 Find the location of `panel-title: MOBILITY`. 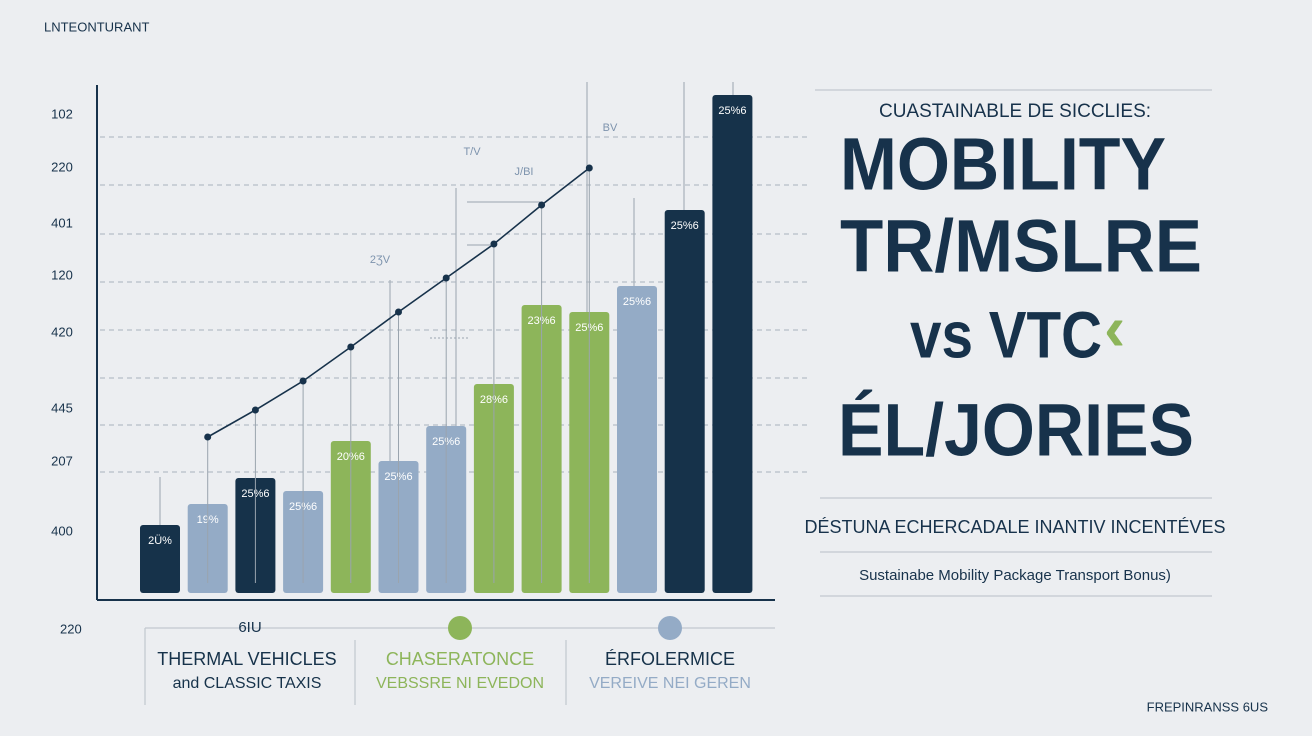

panel-title: MOBILITY is located at coordinates (1003, 164).